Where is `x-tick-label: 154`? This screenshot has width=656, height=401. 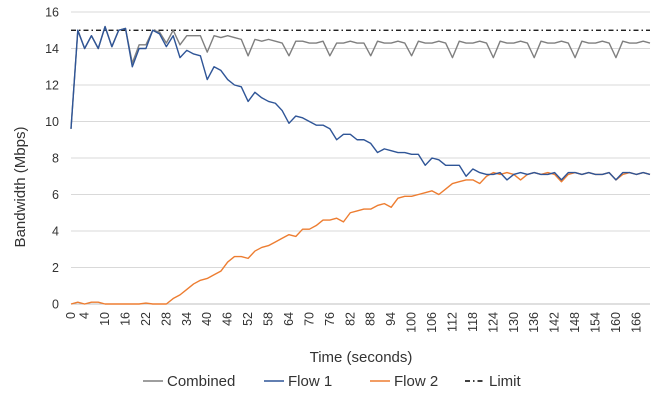
x-tick-label: 154 is located at coordinates (596, 322).